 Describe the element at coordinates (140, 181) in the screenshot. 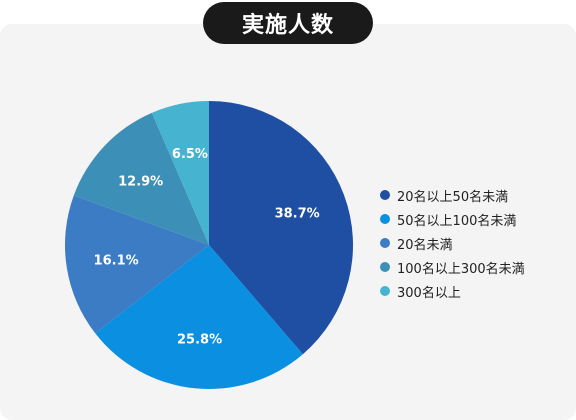

I see `slice-label-3: 12.9%` at that location.